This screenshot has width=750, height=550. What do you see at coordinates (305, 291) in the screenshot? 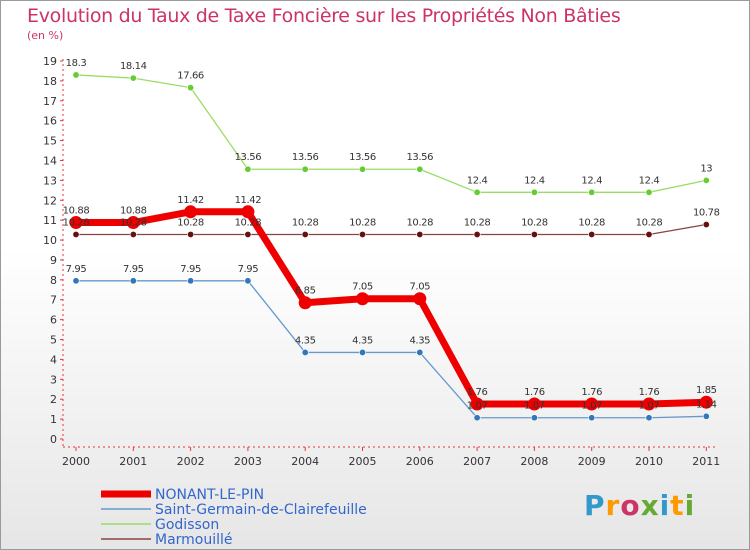
I see `data-label: 6.85` at bounding box center [305, 291].